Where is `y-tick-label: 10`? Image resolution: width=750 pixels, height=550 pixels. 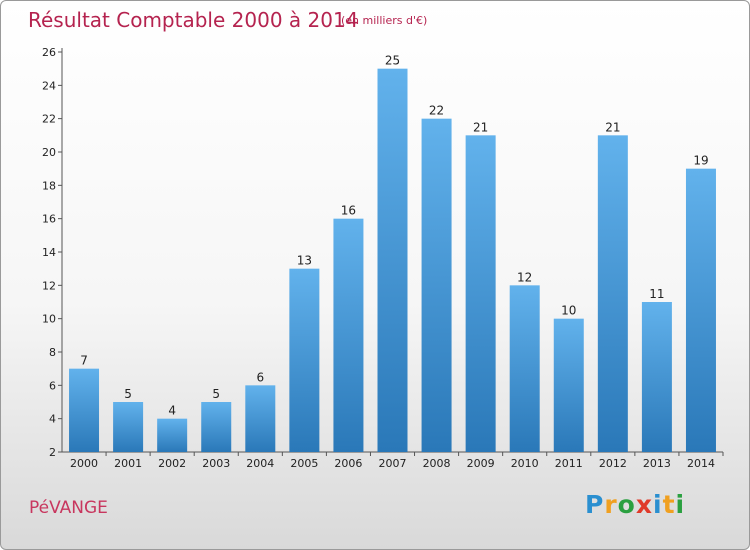 y-tick-label: 10 is located at coordinates (49, 319).